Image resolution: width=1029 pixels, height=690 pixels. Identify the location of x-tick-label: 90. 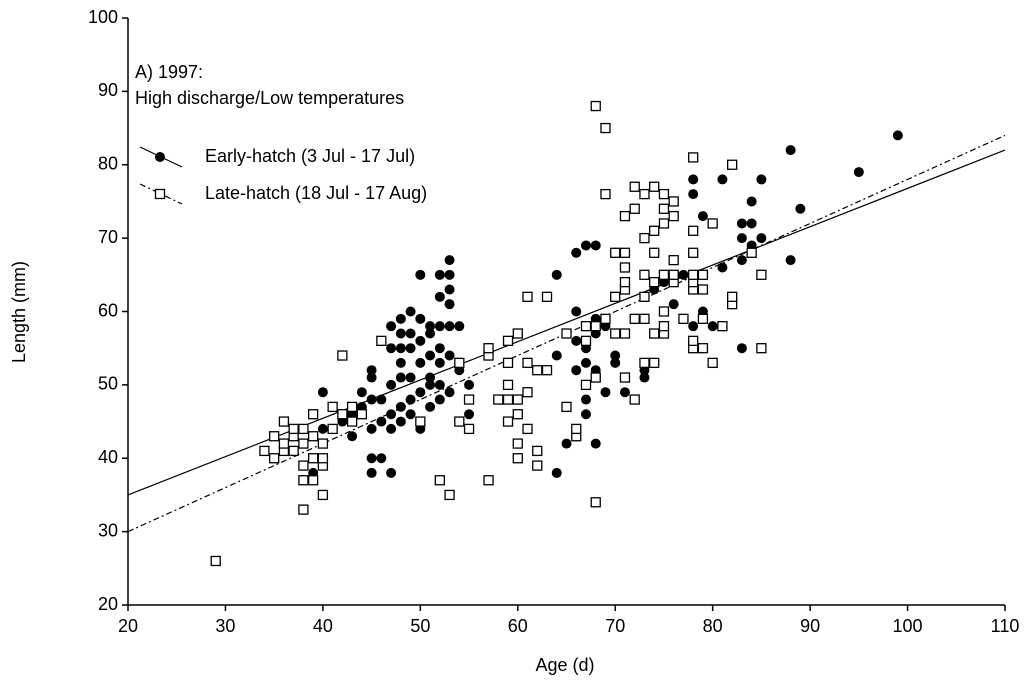
(810, 626).